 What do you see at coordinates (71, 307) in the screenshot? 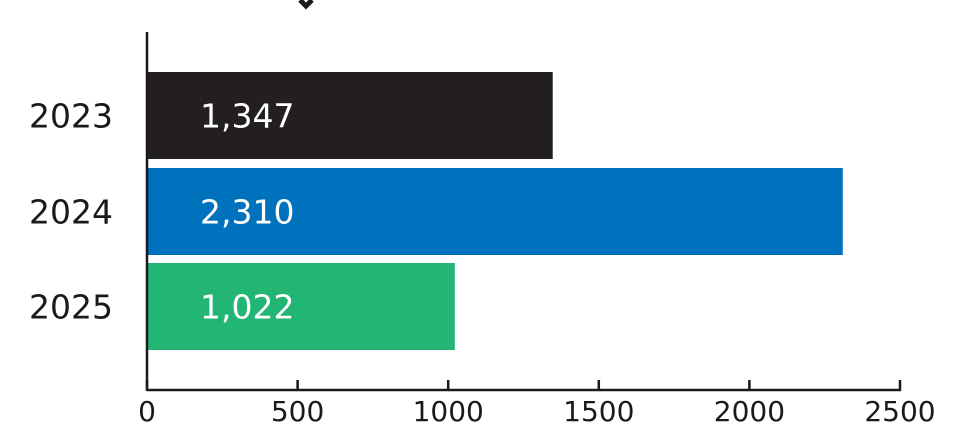
I see `category-label-2025: 2025` at bounding box center [71, 307].